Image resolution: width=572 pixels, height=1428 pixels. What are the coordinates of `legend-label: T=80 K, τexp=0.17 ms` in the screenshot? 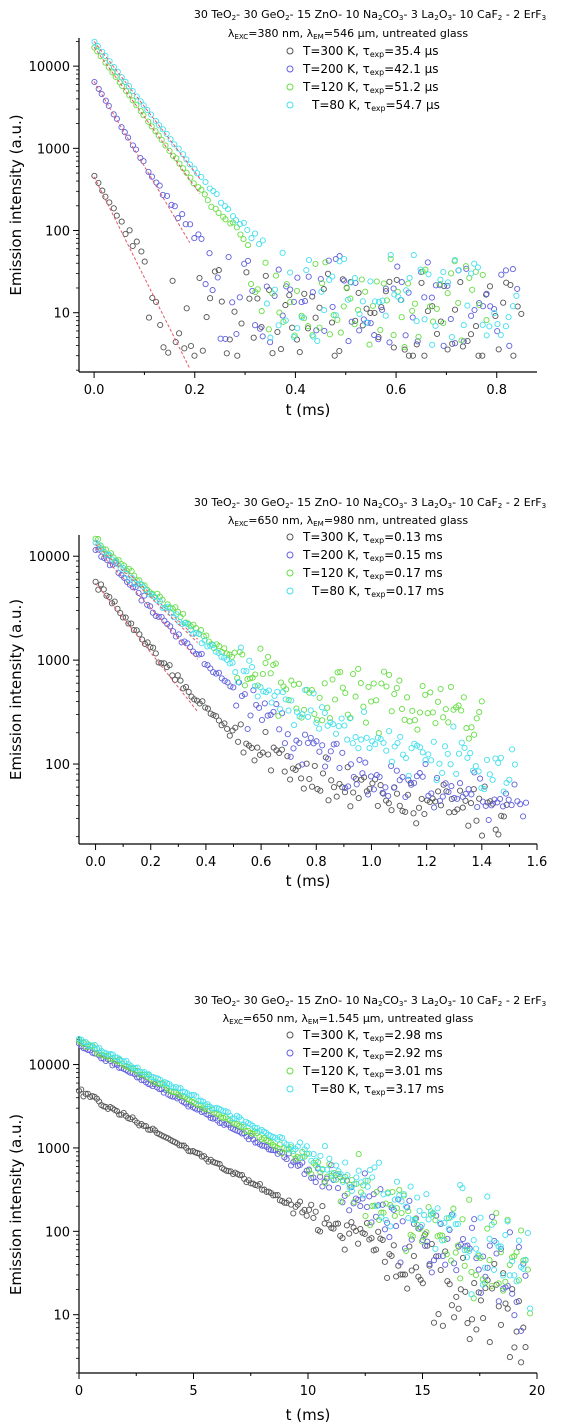 It's located at (377, 591).